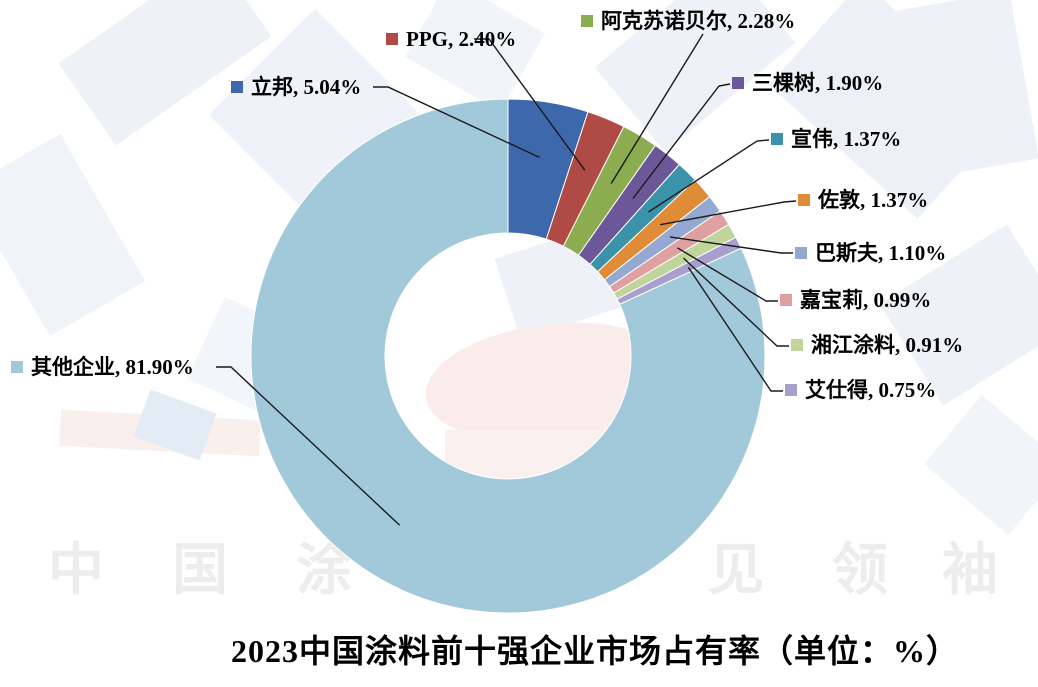 The height and width of the screenshot is (687, 1038). I want to click on callout-label: 嘉宝莉, 0.99%, so click(866, 300).